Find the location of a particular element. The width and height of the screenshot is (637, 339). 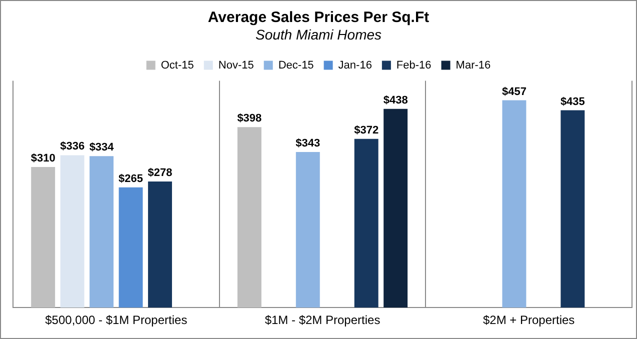

legend-label: Jan-16 is located at coordinates (355, 65).